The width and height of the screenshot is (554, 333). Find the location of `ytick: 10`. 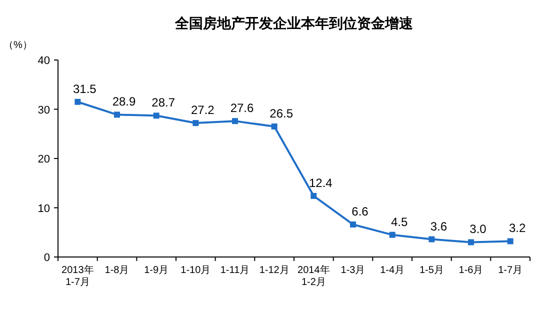

ytick: 10 is located at coordinates (44, 208).